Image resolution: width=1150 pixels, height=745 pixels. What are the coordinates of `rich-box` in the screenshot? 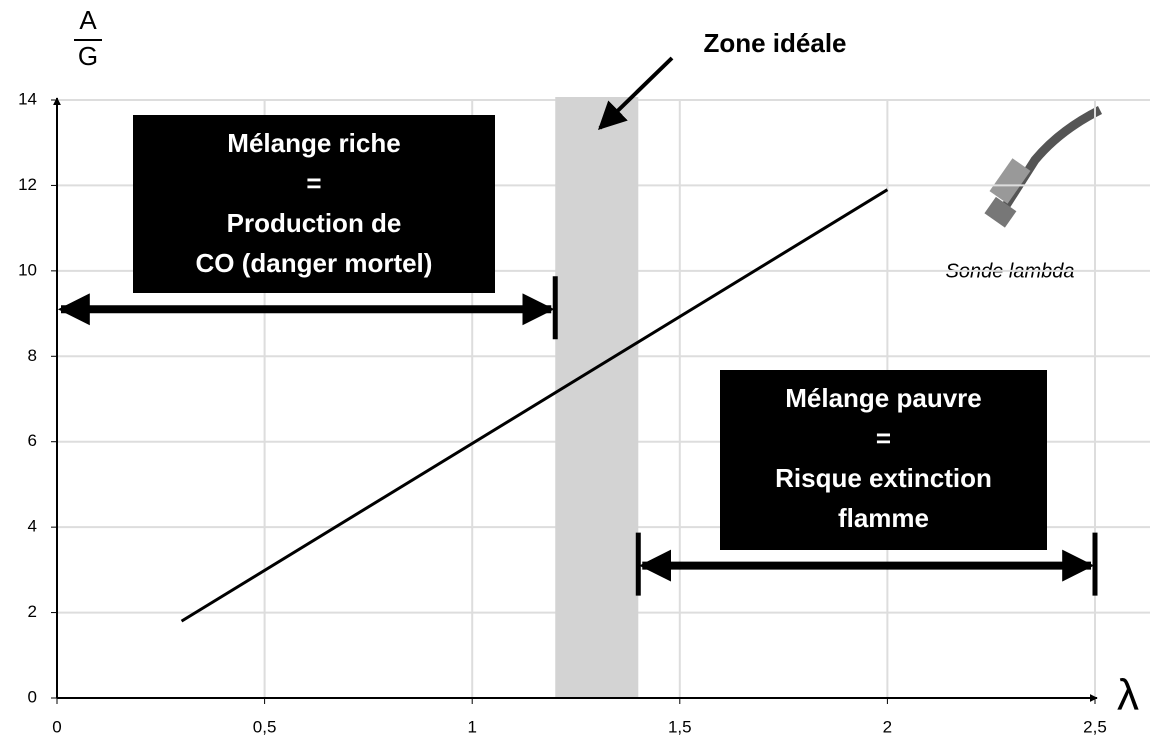 It's located at (314, 204).